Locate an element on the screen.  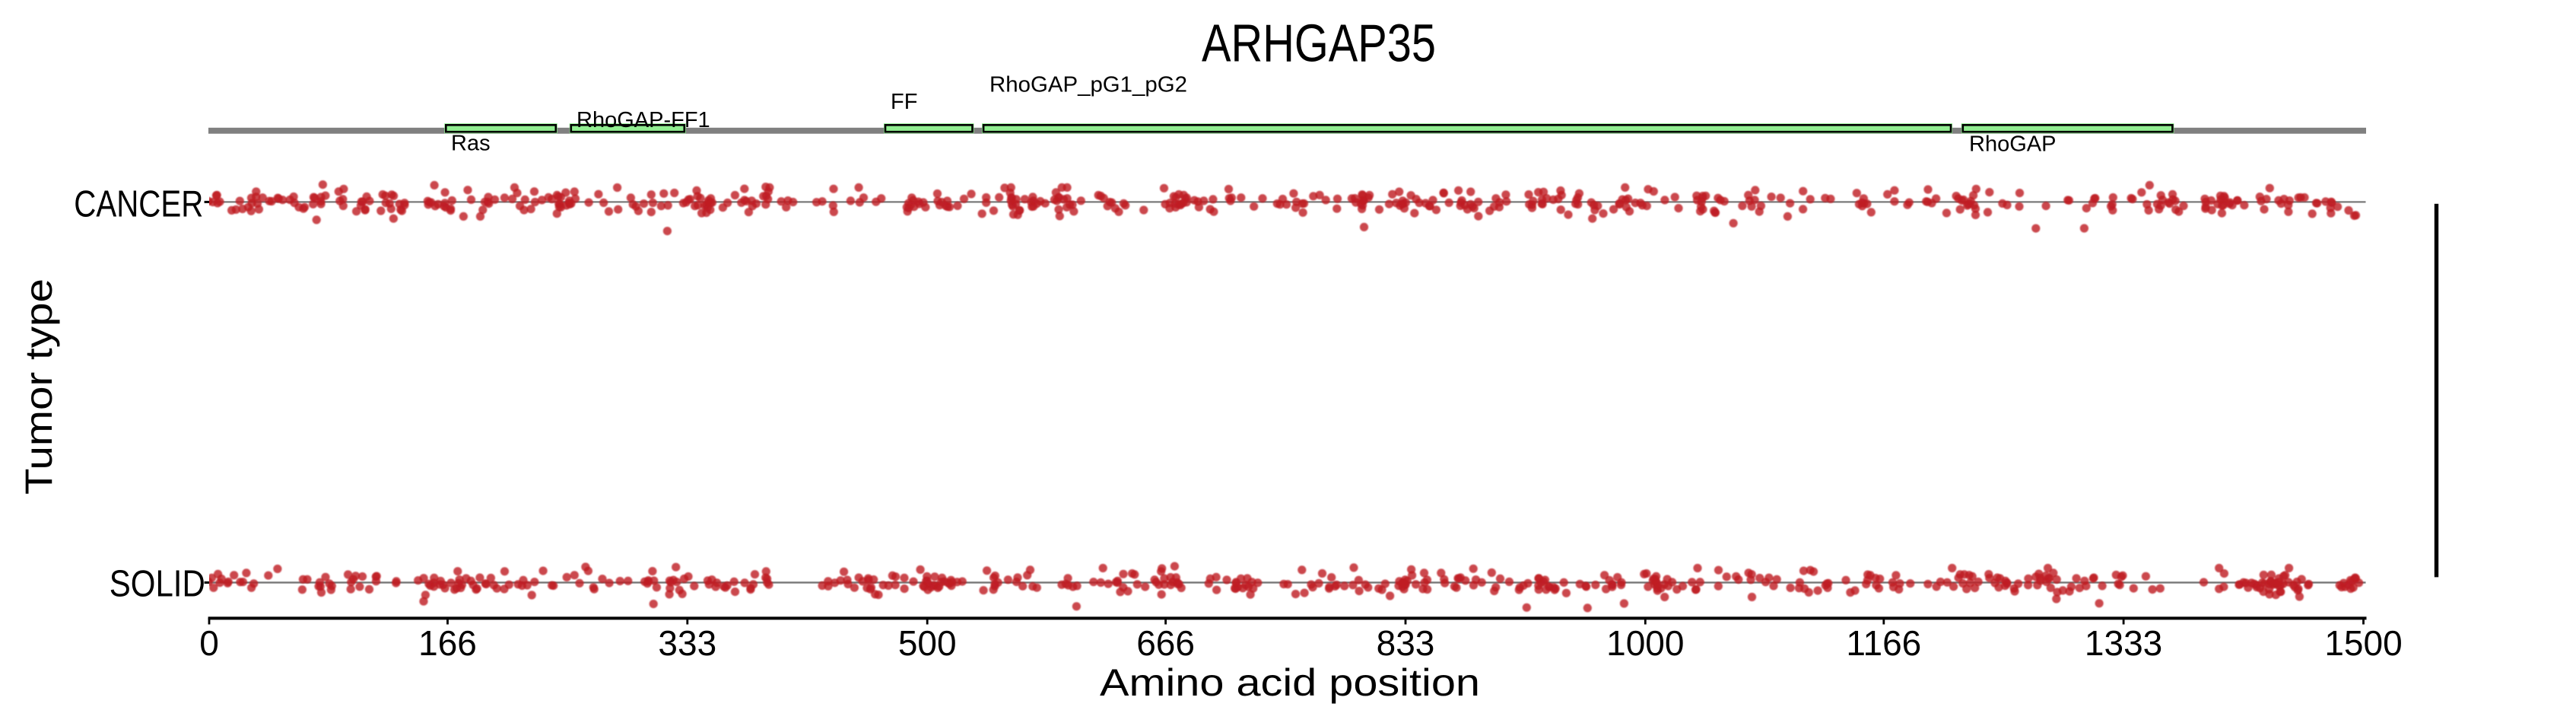
svg-text: 166 is located at coordinates (447, 643).